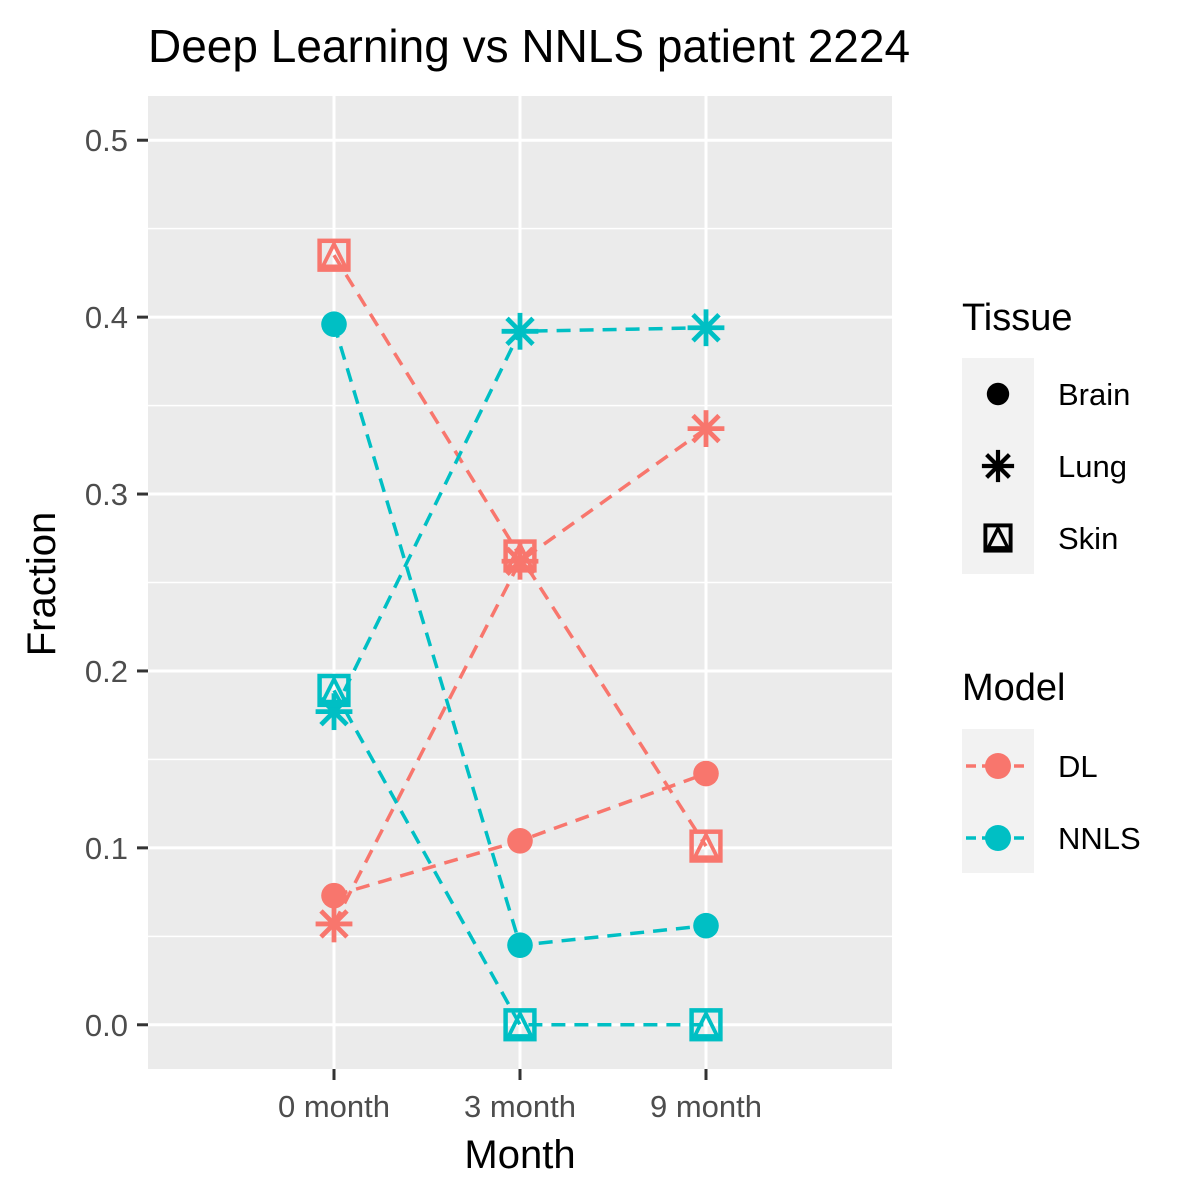 Image resolution: width=1200 pixels, height=1200 pixels. I want to click on legend-tissue: Tissue Brain Lung Skin, so click(1046, 435).